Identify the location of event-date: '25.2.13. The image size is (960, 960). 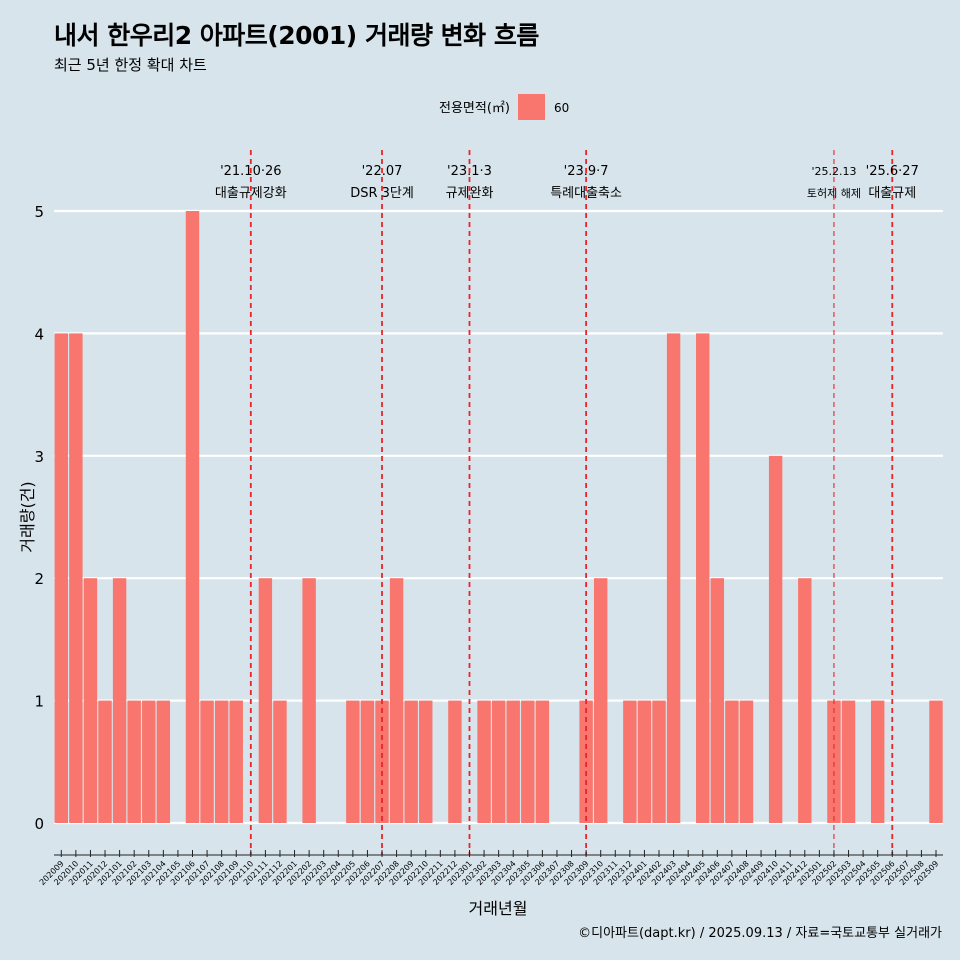
(833, 171).